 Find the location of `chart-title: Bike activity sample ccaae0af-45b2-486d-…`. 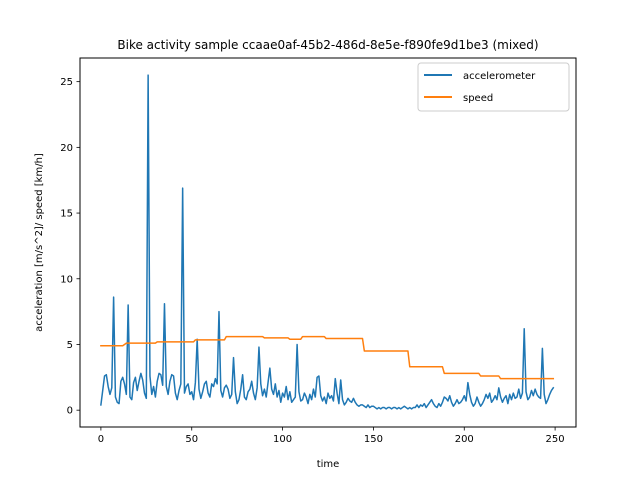

chart-title: Bike activity sample ccaae0af-45b2-486d-… is located at coordinates (327, 45).